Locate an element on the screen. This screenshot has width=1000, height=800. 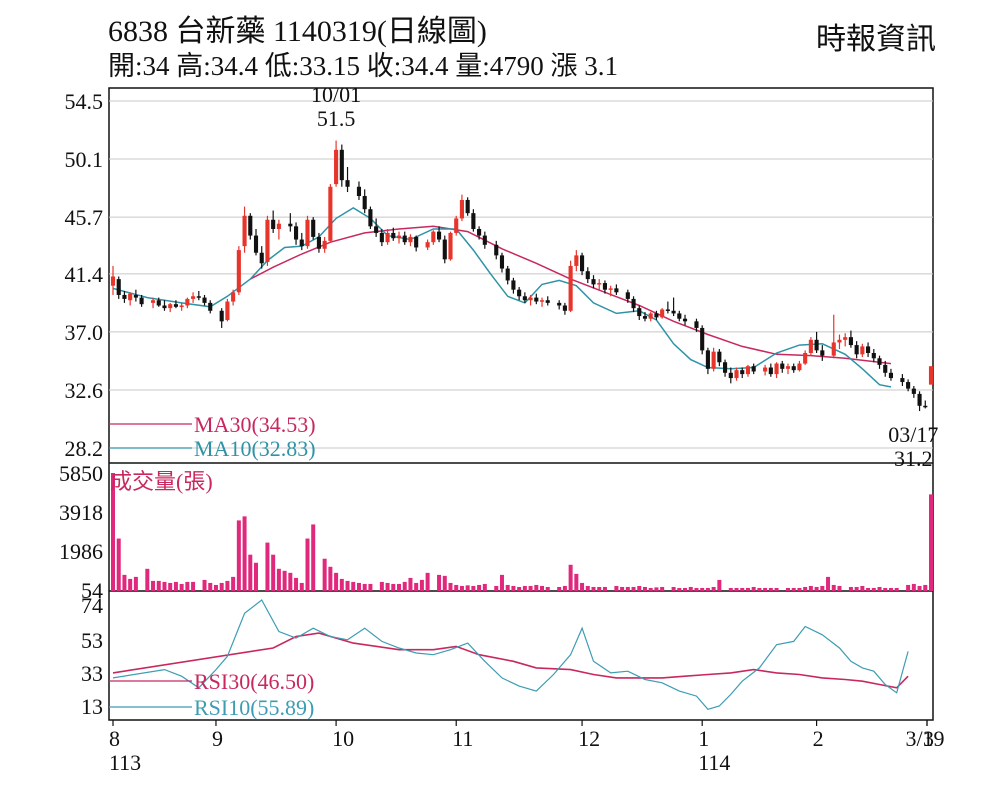
price-tick-label: 32.6 is located at coordinates (84, 390).